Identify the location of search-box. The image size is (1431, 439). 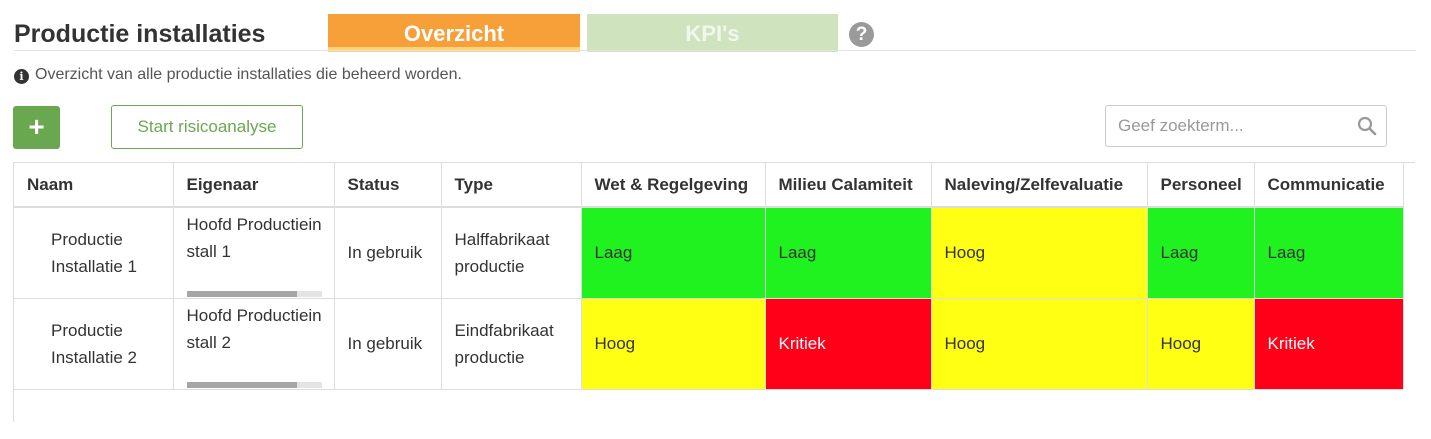
(1246, 126).